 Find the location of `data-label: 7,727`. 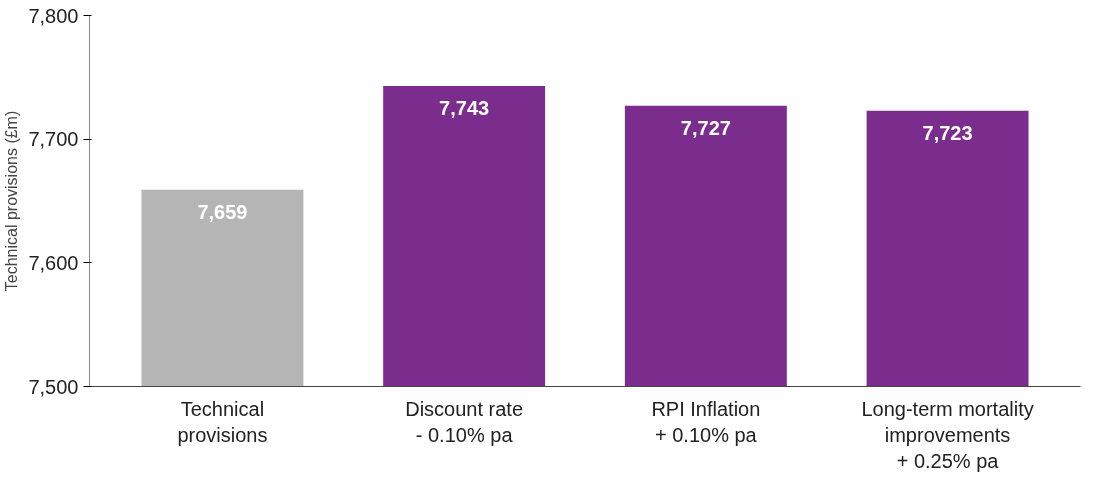

data-label: 7,727 is located at coordinates (705, 127).